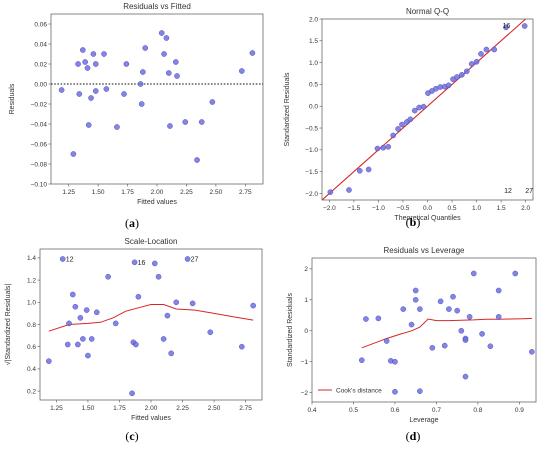 The image size is (550, 450). I want to click on point-annotation: 12, so click(70, 259).